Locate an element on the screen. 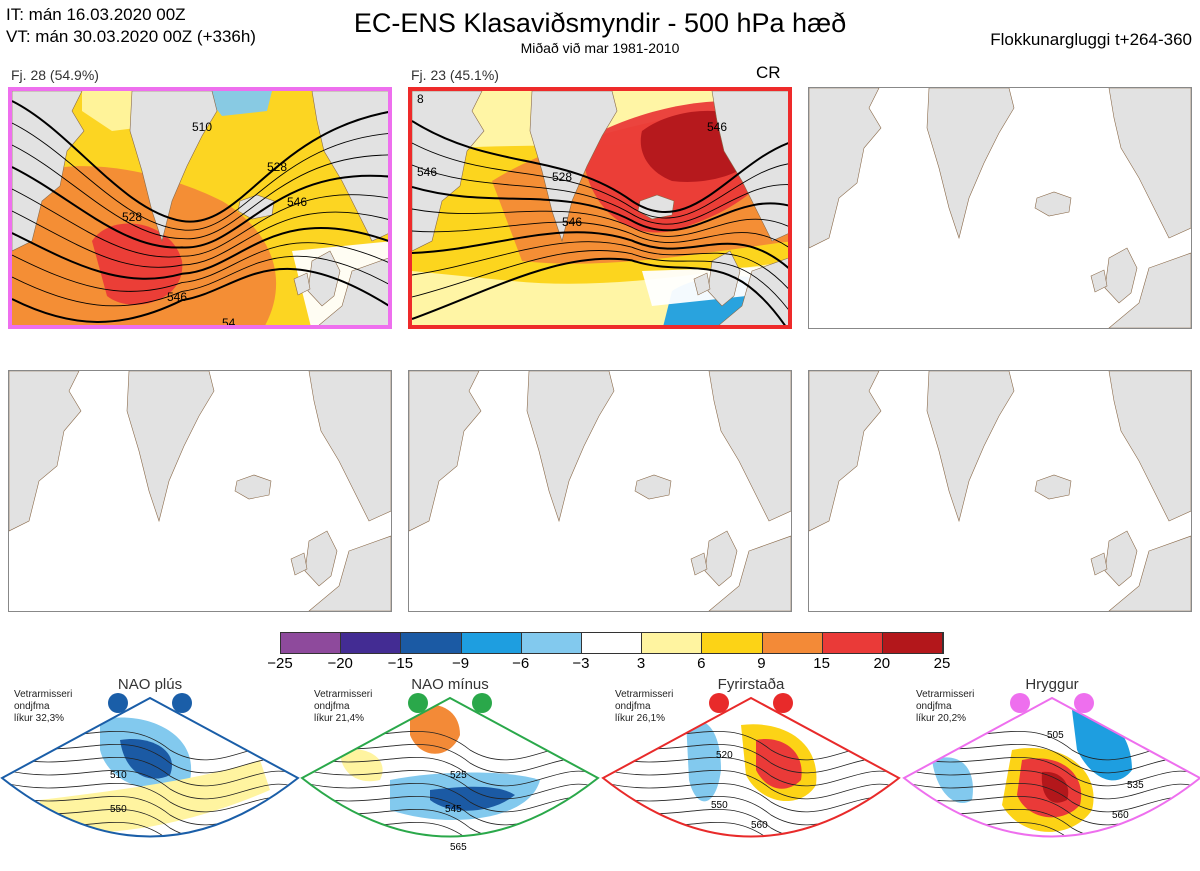 This screenshot has width=1200, height=871. regime-map: 505 535 560 is located at coordinates (1051, 767).